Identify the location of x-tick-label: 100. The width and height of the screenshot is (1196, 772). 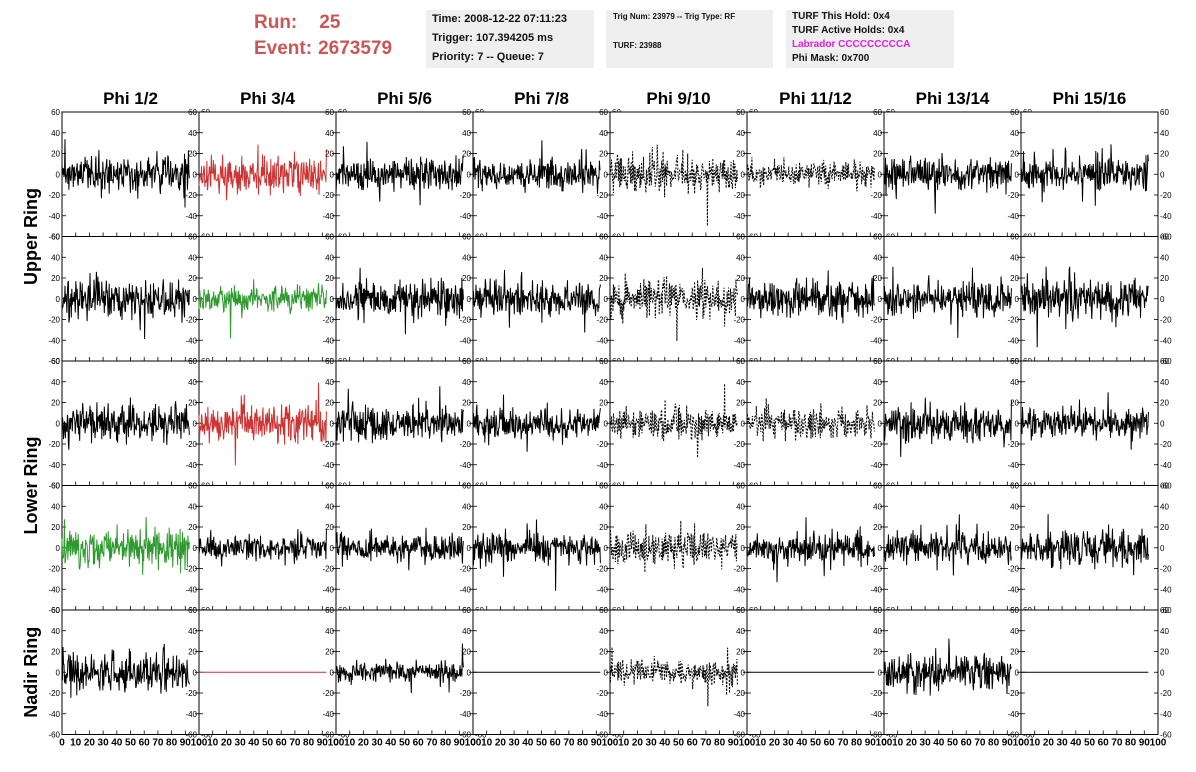
(473, 743).